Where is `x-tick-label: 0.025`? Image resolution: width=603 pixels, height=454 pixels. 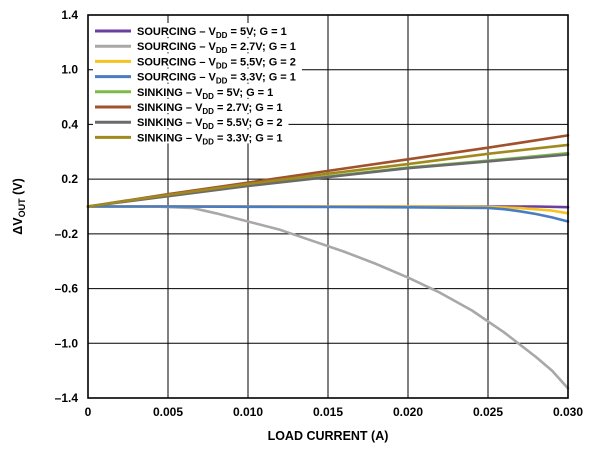
x-tick-label: 0.025 is located at coordinates (488, 412).